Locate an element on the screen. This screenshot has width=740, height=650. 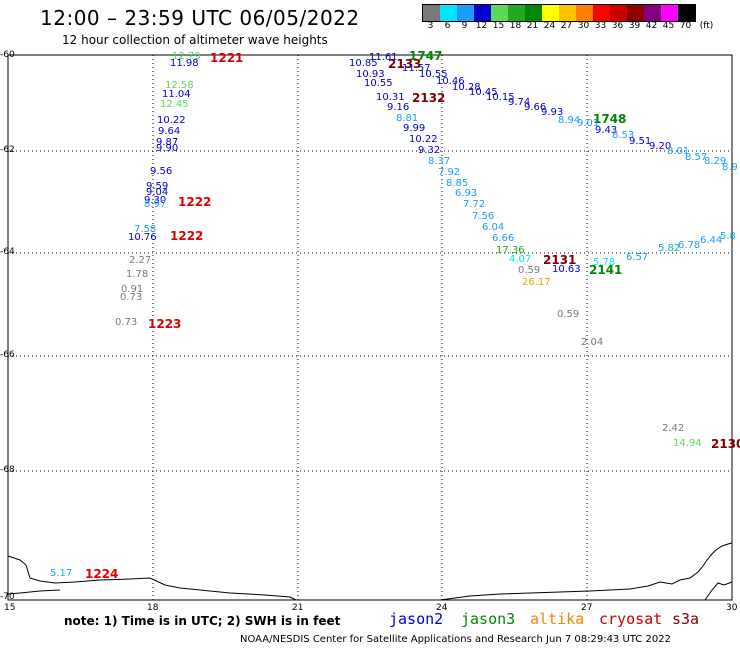
wave-height-value: 8.85 is located at coordinates (457, 183).